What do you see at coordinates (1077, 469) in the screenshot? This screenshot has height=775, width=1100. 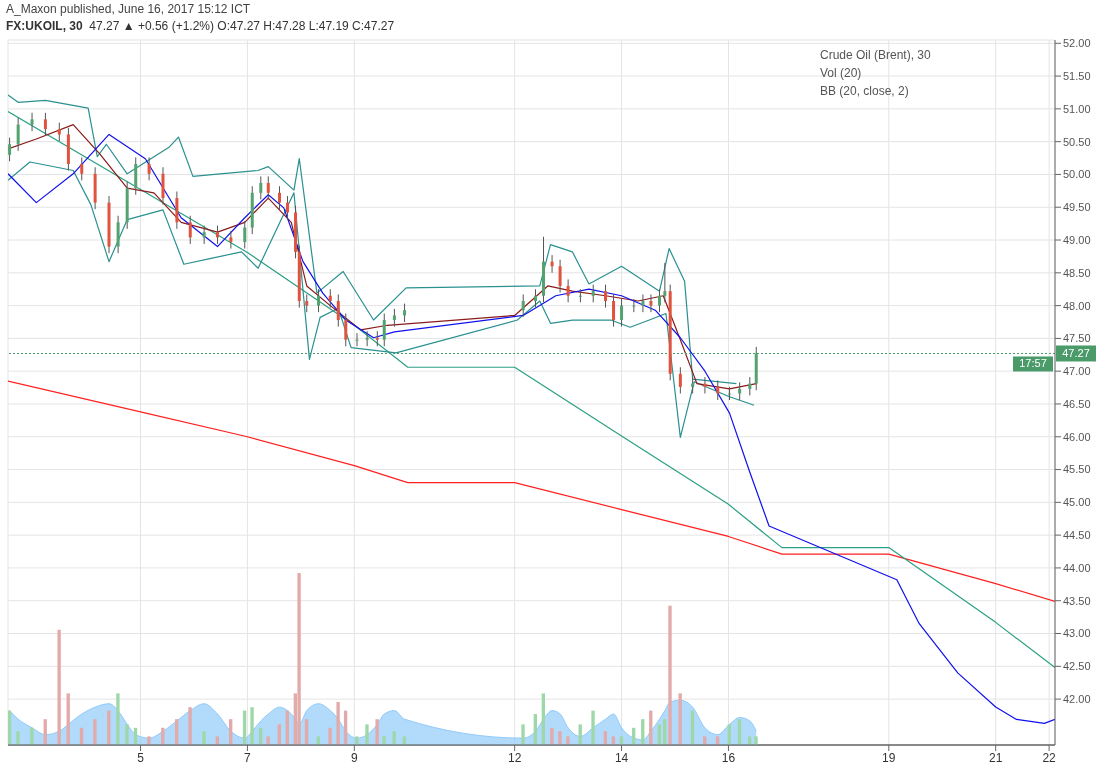 I see `y-tick-label: 45.50` at bounding box center [1077, 469].